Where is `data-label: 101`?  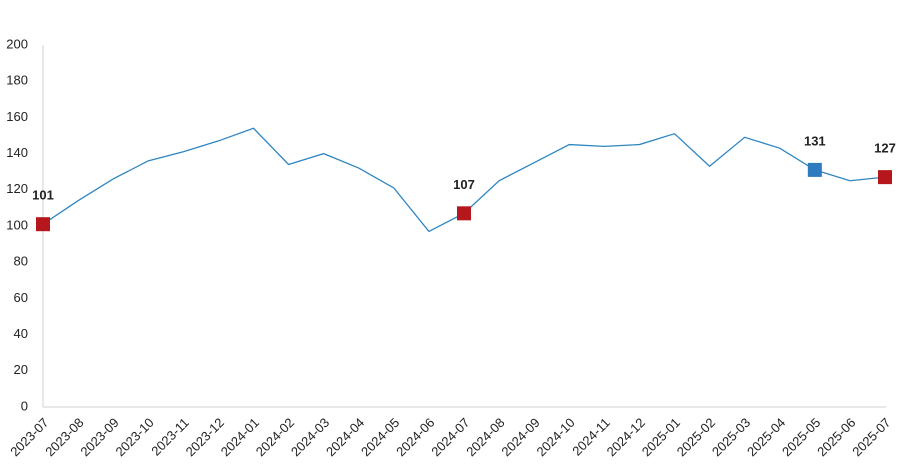 data-label: 101 is located at coordinates (43, 195).